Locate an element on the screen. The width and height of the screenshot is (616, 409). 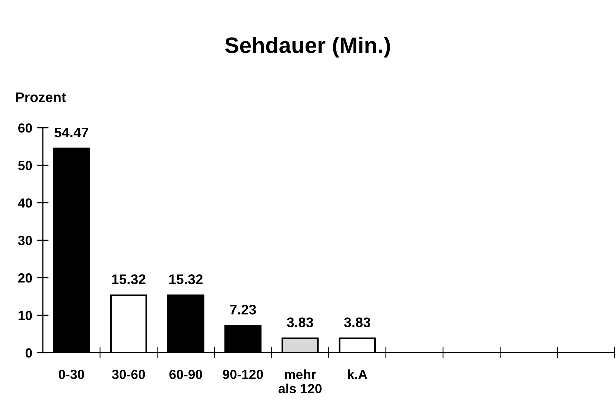
y-tick-label: 20 is located at coordinates (25, 278).